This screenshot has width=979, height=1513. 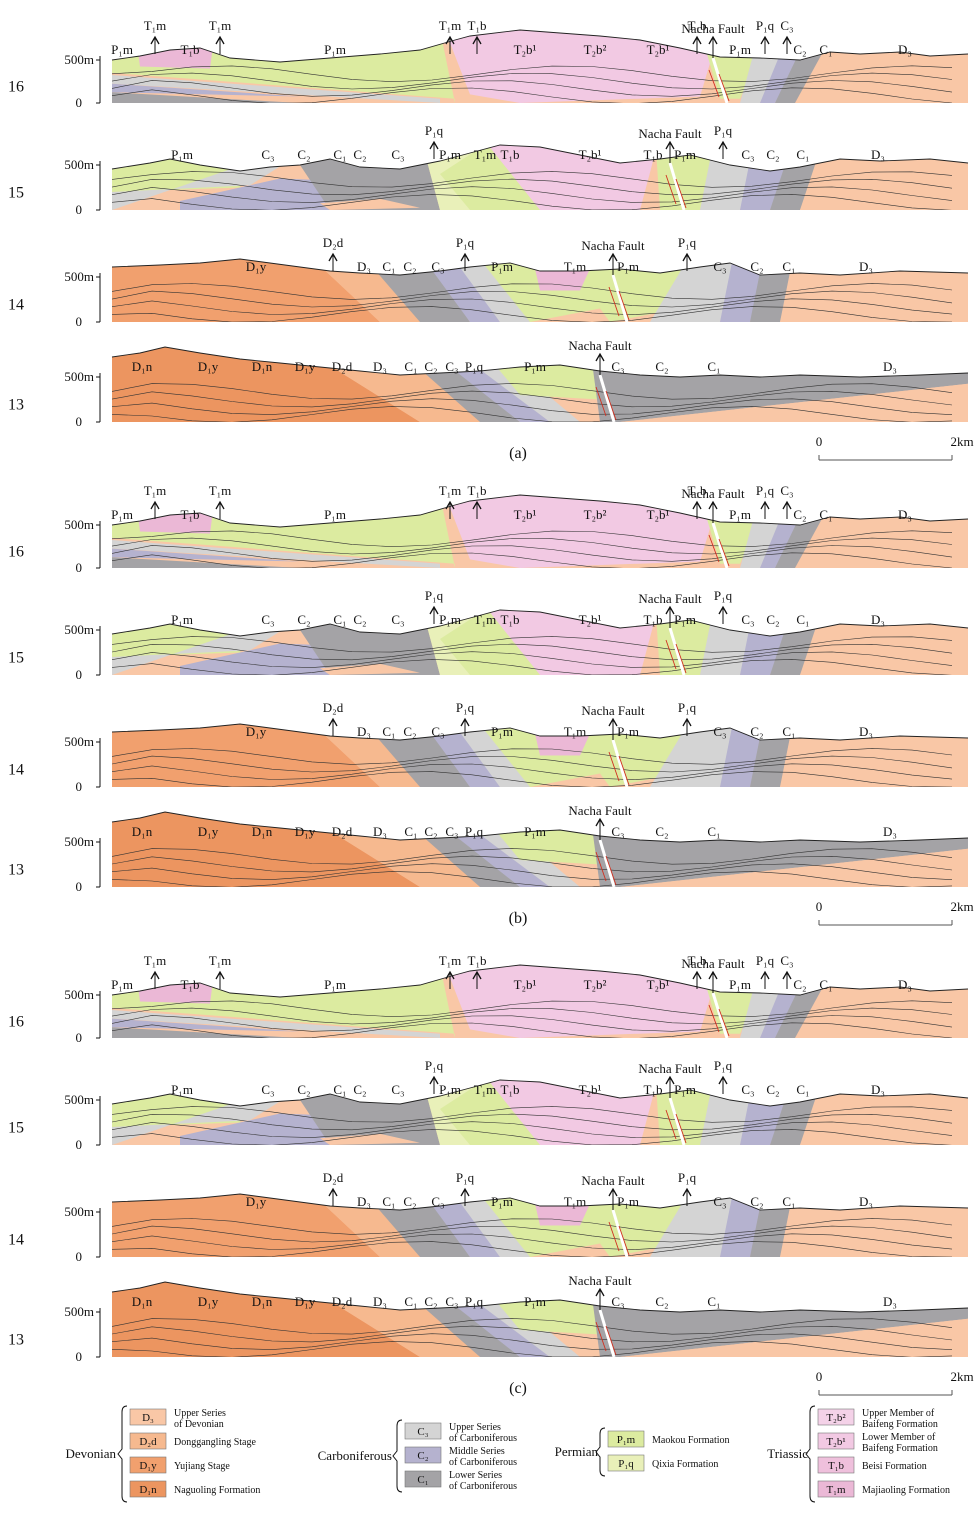 What do you see at coordinates (305, 366) in the screenshot?
I see `formation-label: D₁y` at bounding box center [305, 366].